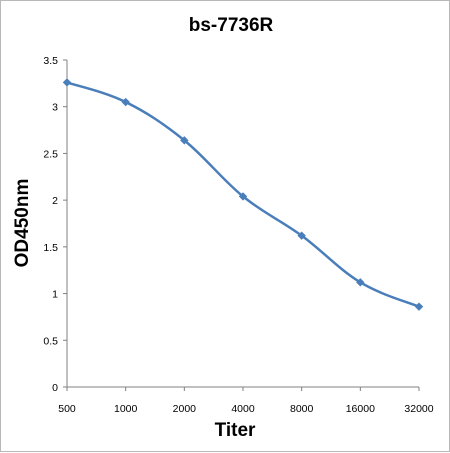 The width and height of the screenshot is (450, 453). I want to click on x-tick-label: 500, so click(67, 409).